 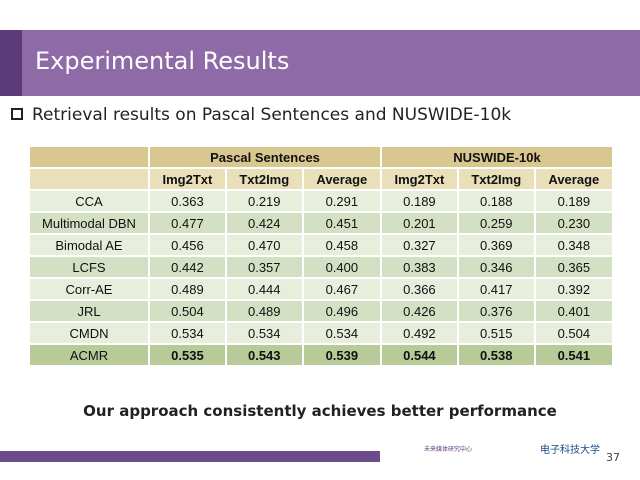 I want to click on score-cell: 0.458, so click(x=341, y=245).